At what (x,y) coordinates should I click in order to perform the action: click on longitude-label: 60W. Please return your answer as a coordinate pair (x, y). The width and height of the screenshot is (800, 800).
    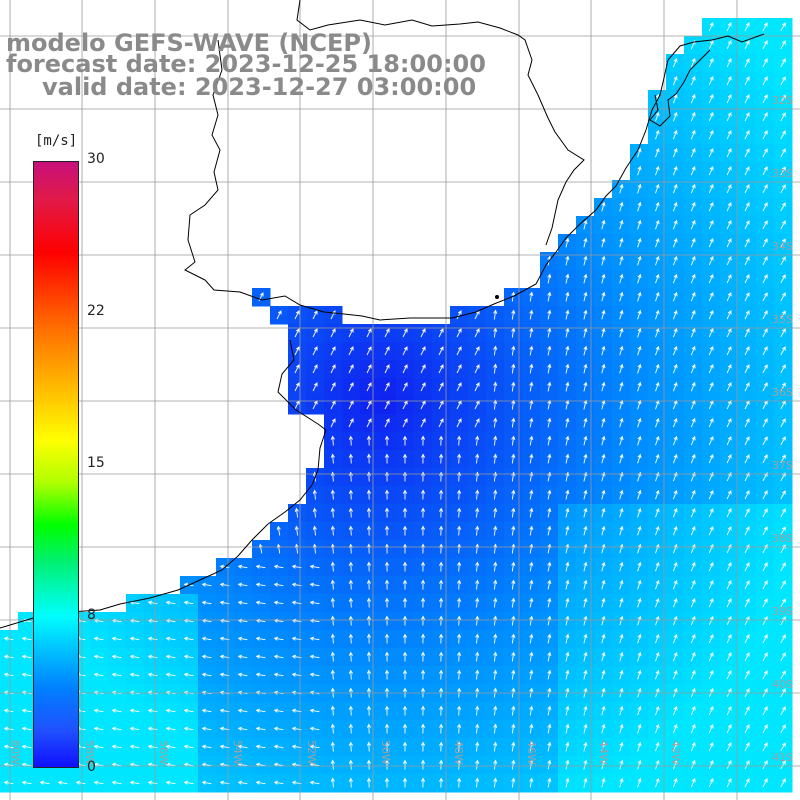
    Looking at the image, I should click on (15, 752).